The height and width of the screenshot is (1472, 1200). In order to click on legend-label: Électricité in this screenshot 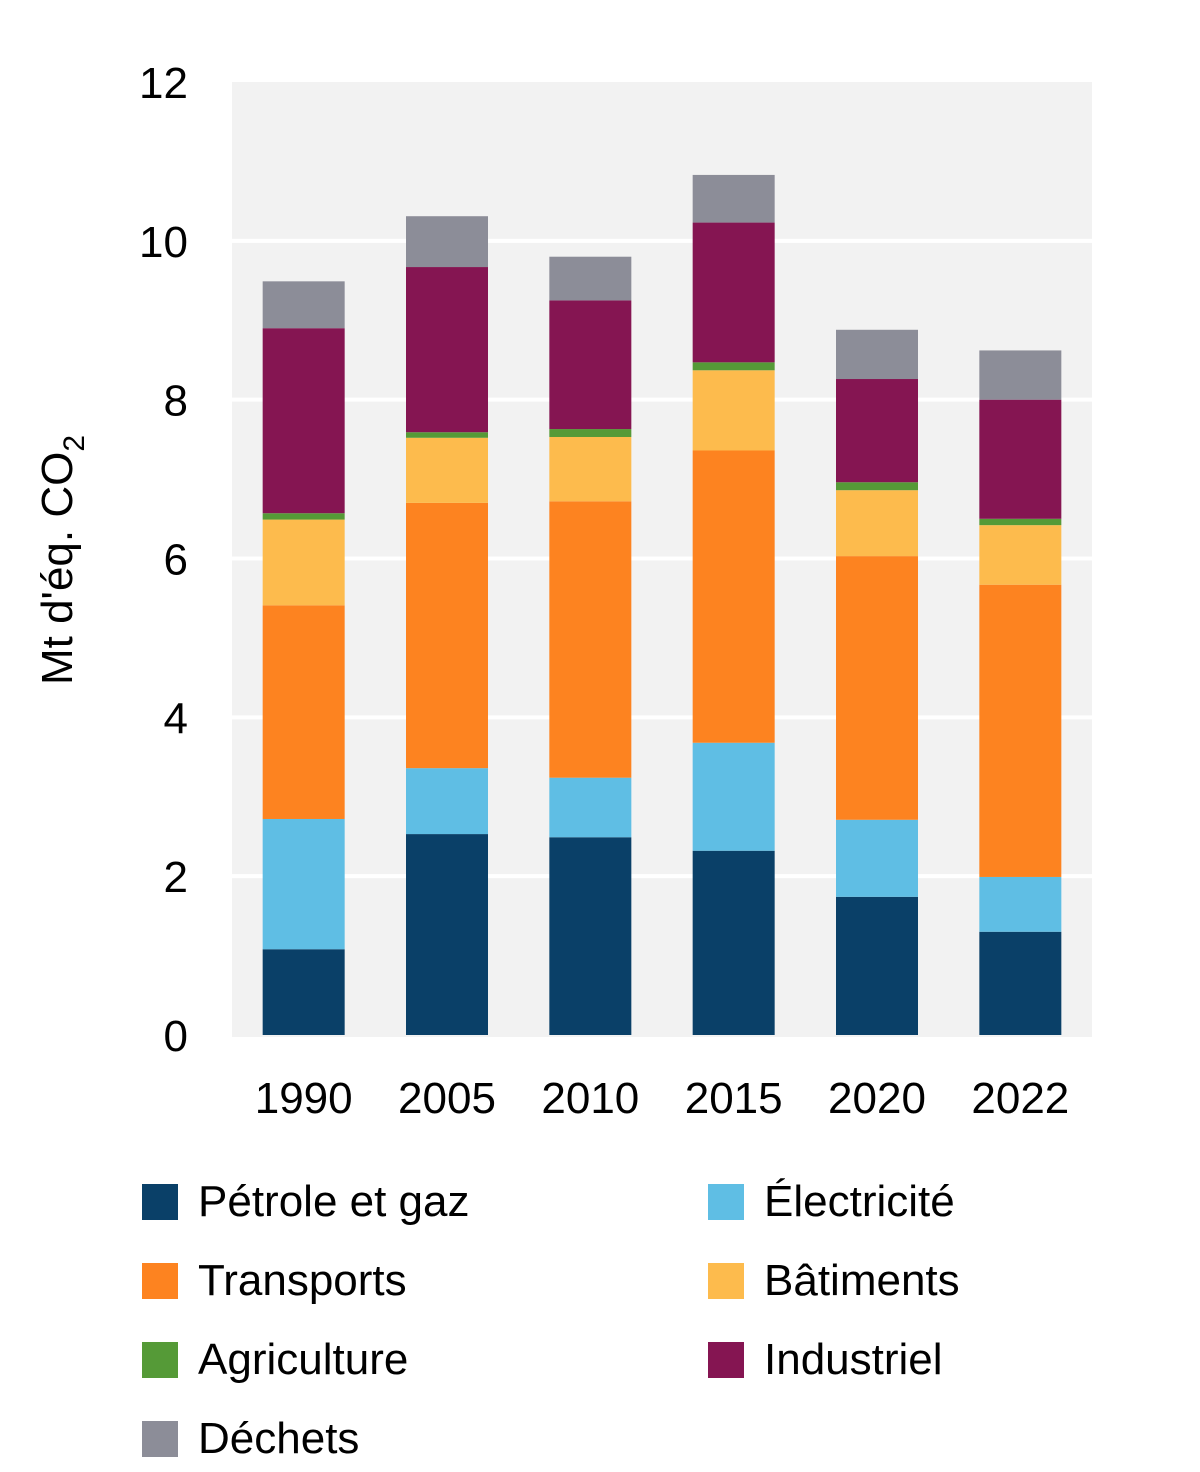, I will do `click(859, 1201)`.